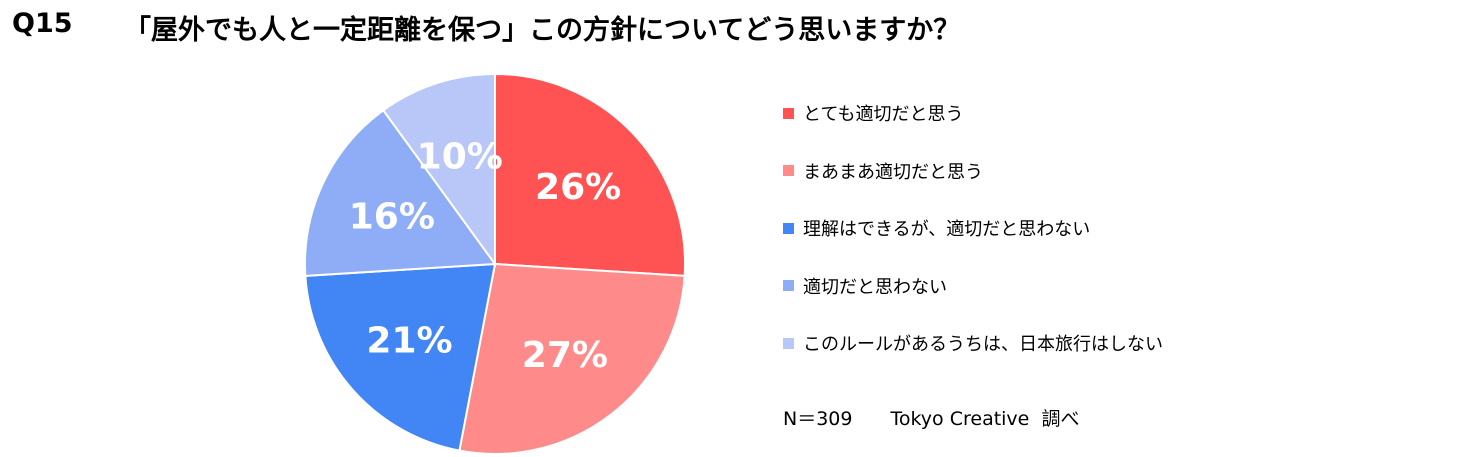 The image size is (1476, 457). Describe the element at coordinates (893, 172) in the screenshot. I see `legend-label: まあまあ適切だと思う` at that location.